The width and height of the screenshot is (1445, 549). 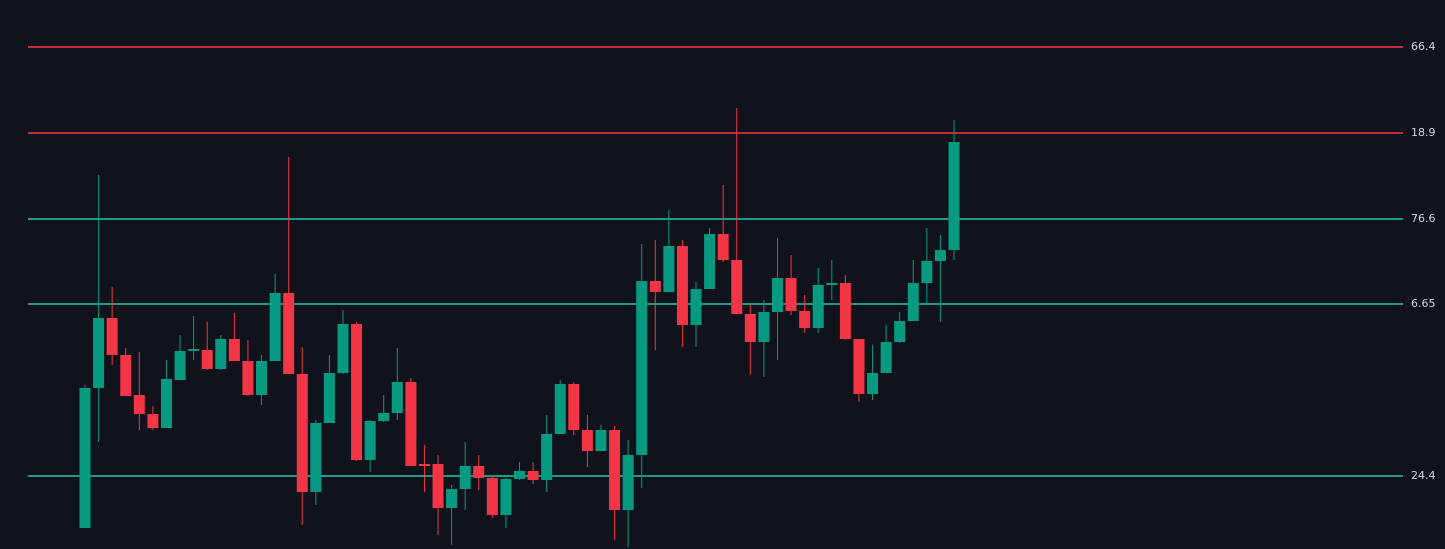 What do you see at coordinates (1423, 303) in the screenshot?
I see `price-level-label: 6.65` at bounding box center [1423, 303].